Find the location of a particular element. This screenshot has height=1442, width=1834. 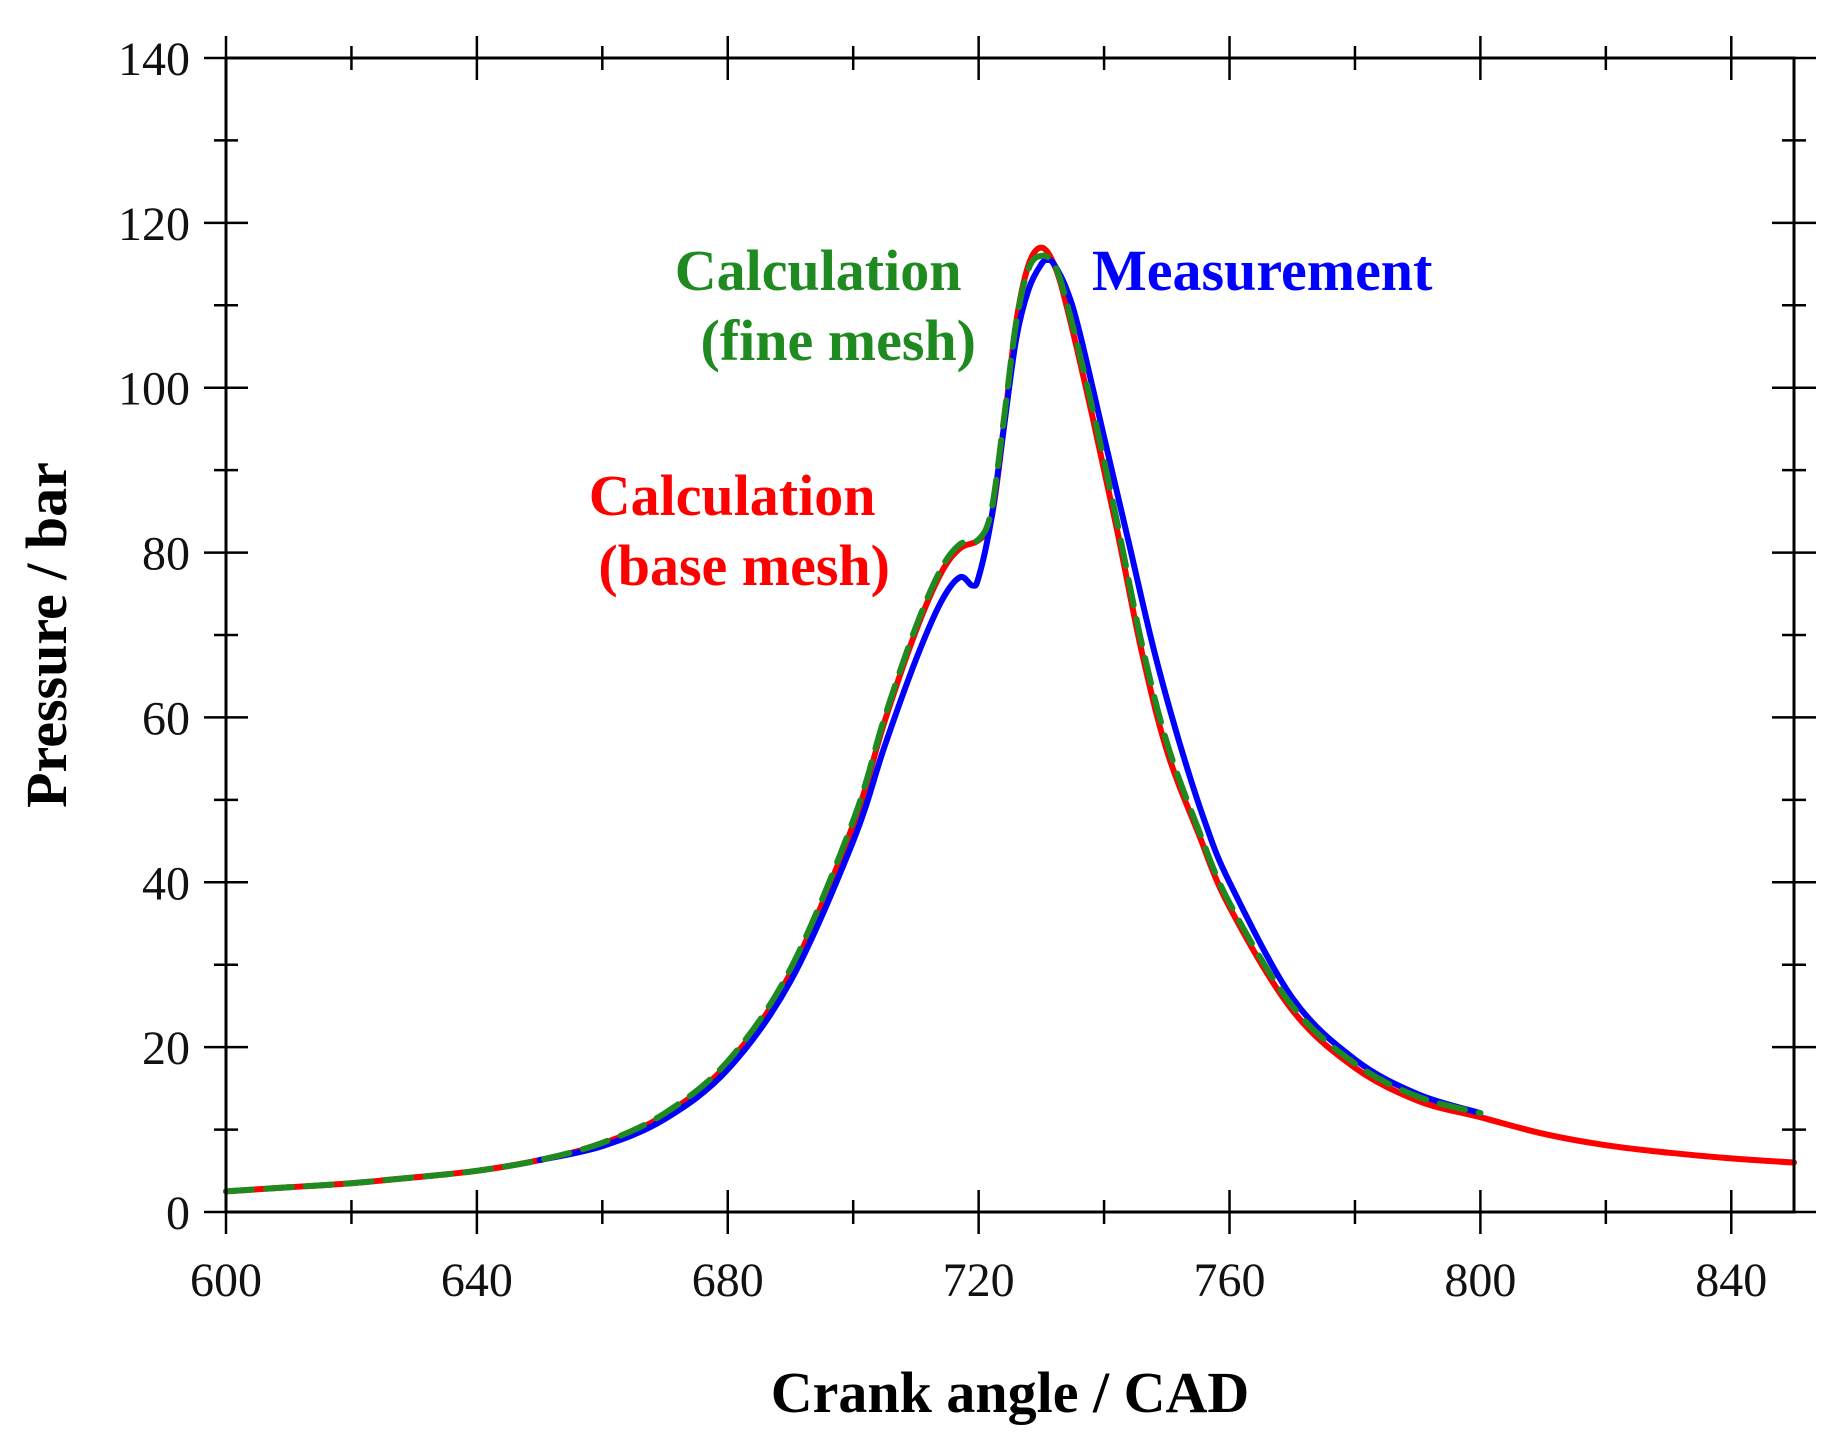

y-tick-label: 0 is located at coordinates (178, 1213).